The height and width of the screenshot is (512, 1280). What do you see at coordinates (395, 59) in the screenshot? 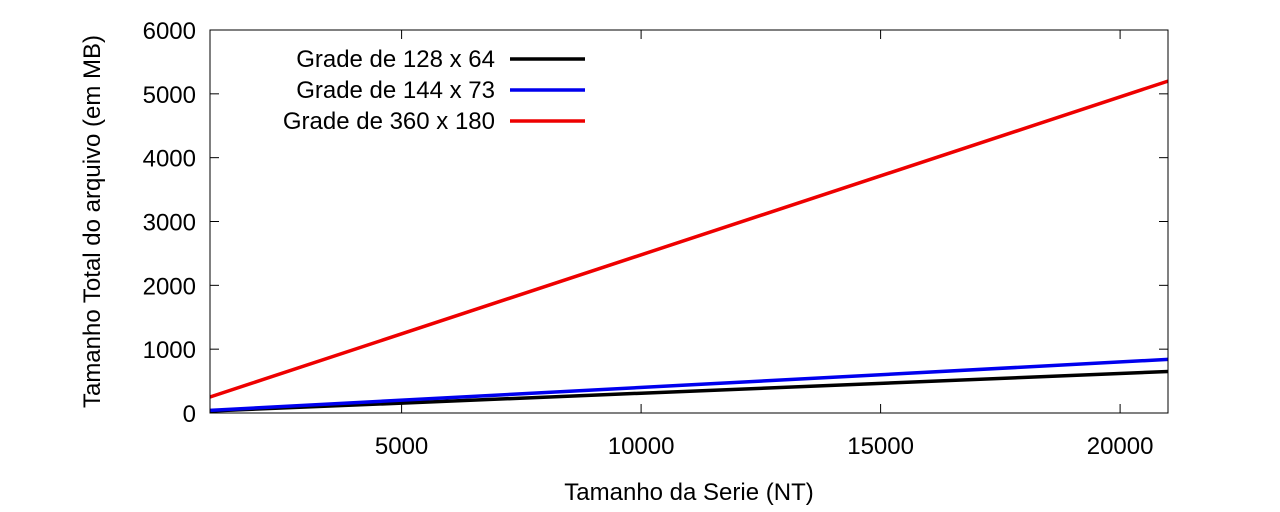
I see `legend-label: Grade de 128 x 64` at bounding box center [395, 59].